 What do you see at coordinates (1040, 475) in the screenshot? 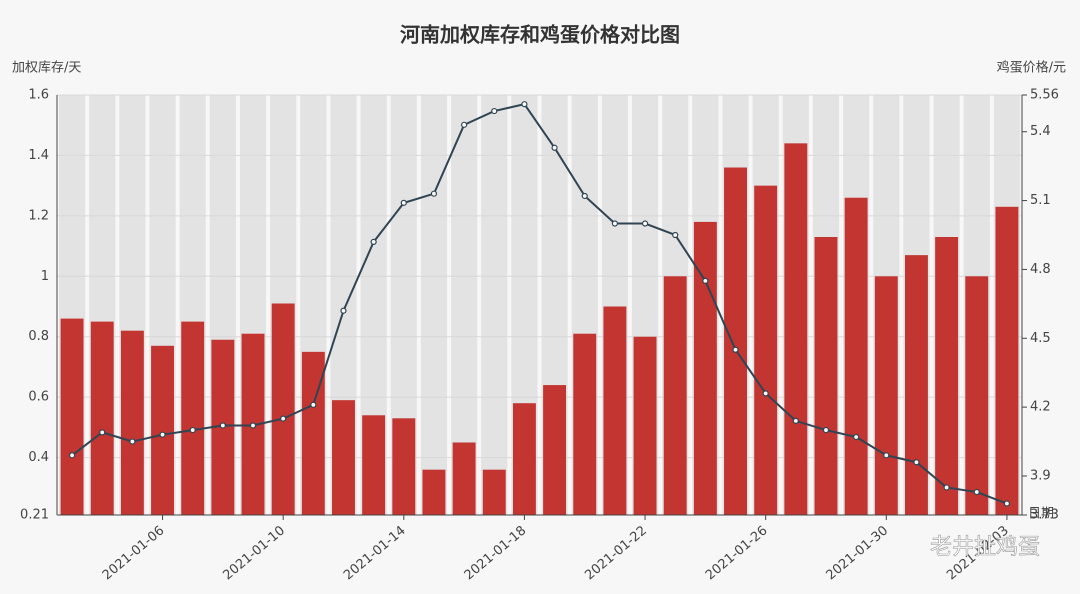
I see `y2-tick-label: 3.9` at bounding box center [1040, 475].